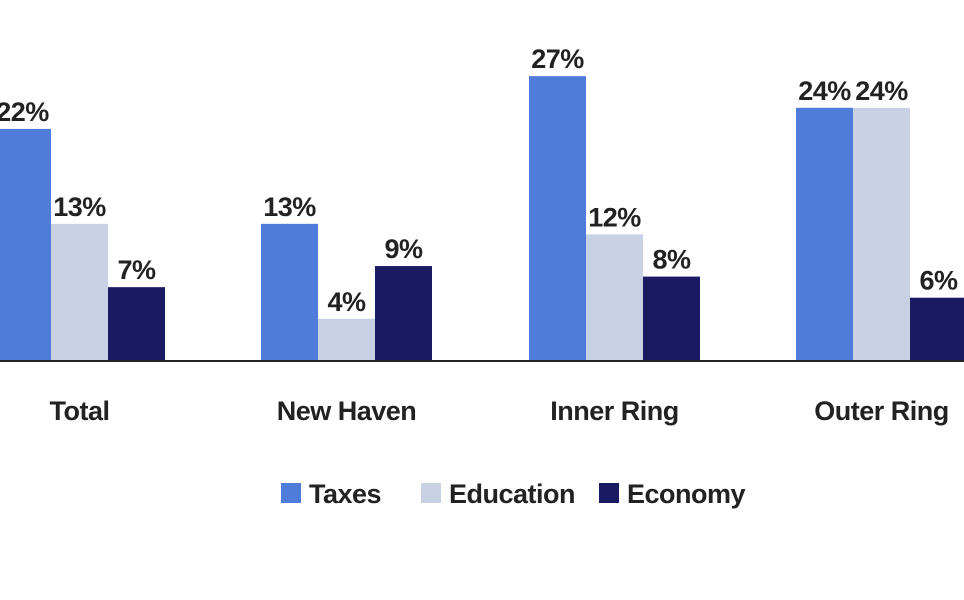  What do you see at coordinates (80, 411) in the screenshot?
I see `category-label-total: Total` at bounding box center [80, 411].